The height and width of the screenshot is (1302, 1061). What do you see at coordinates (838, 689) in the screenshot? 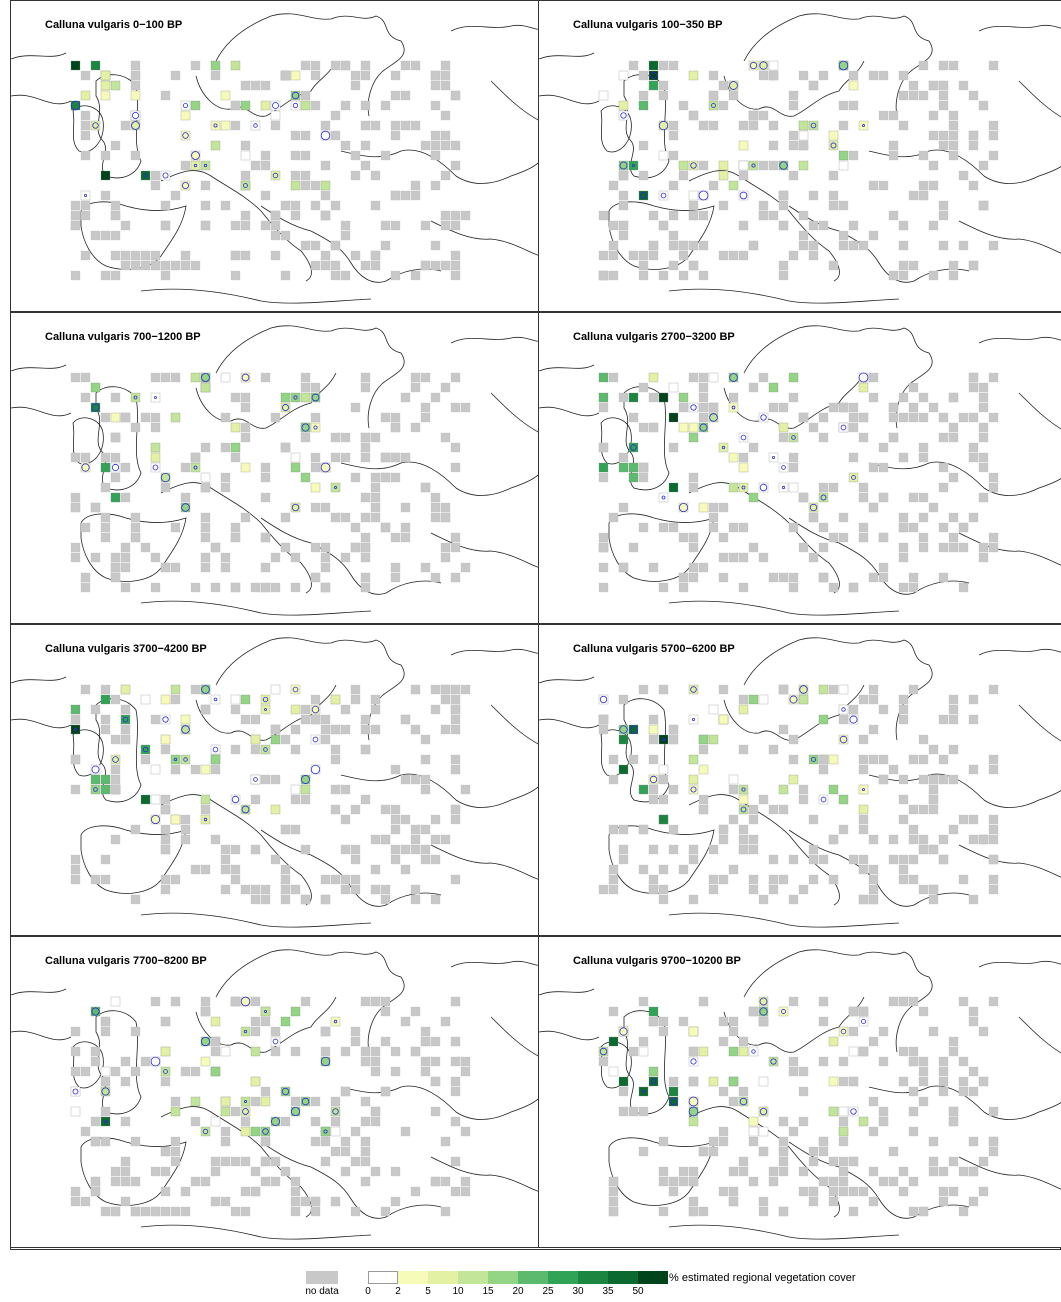
I see `coast-scandinavia` at bounding box center [838, 689].